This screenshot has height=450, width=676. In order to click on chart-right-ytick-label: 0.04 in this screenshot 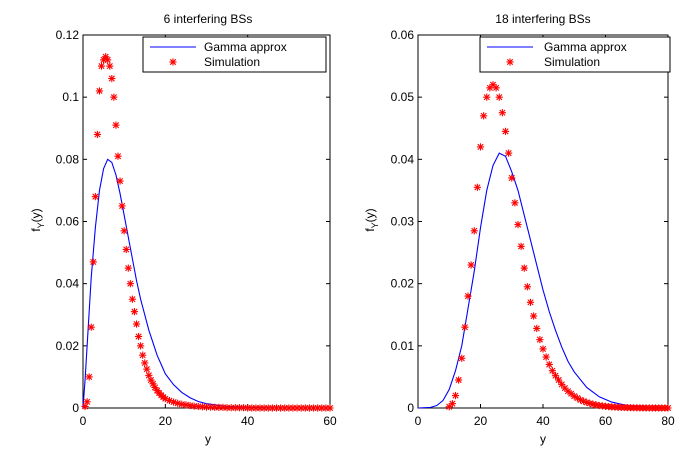, I will do `click(403, 159)`.